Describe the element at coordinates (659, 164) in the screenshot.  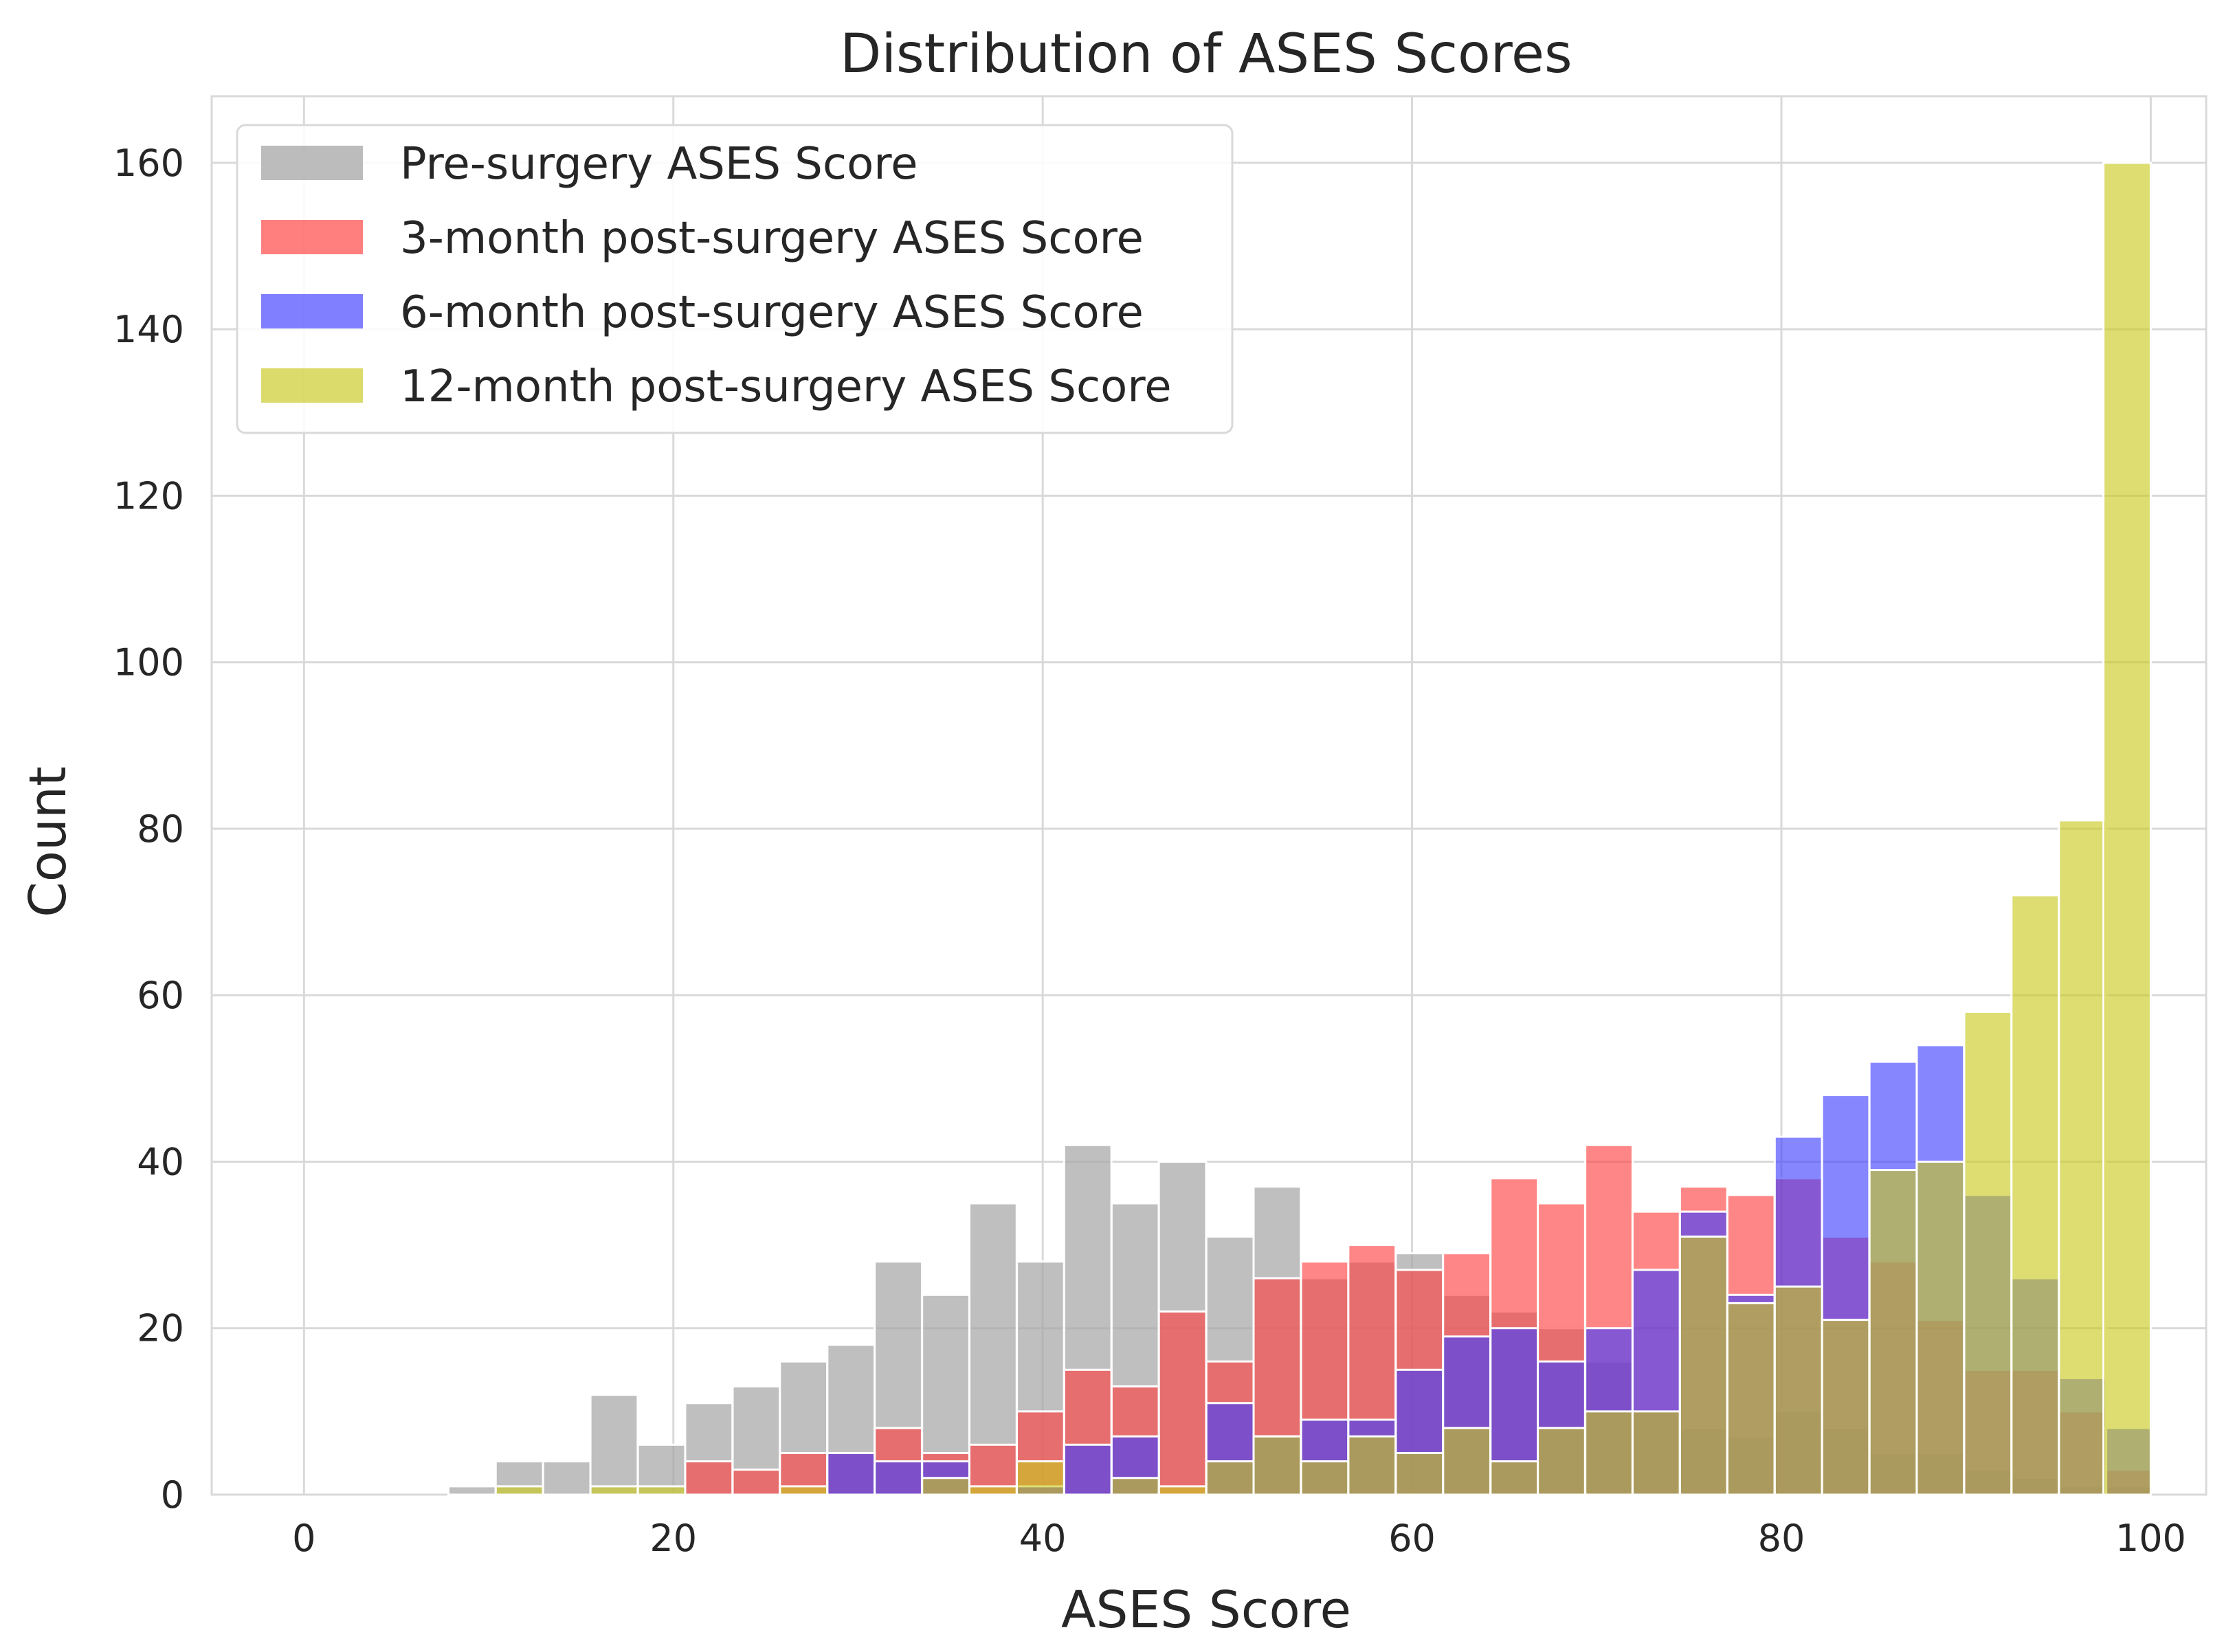
I see `legend-label-pre-surgery: Pre-surgery ASES Score` at that location.